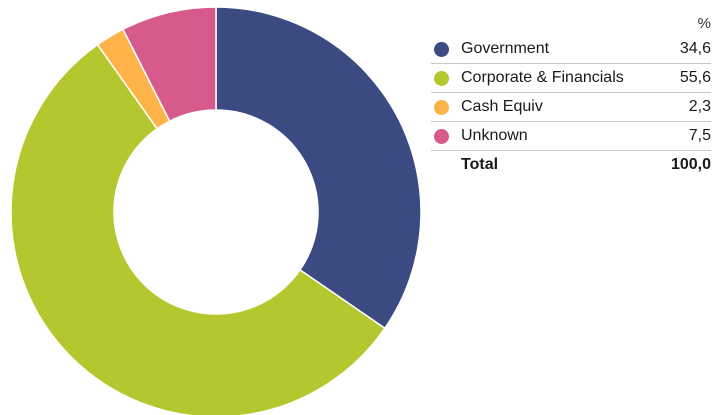  What do you see at coordinates (690, 164) in the screenshot?
I see `total-value: 100,0` at bounding box center [690, 164].